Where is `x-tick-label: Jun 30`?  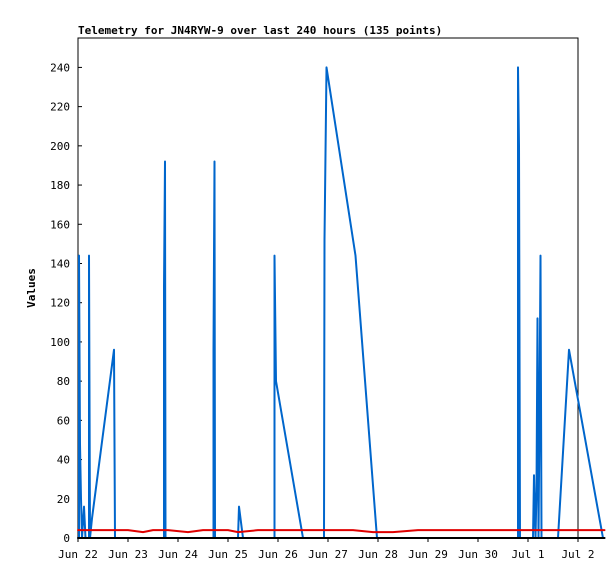
x-tick-label: Jun 30 is located at coordinates (478, 554).